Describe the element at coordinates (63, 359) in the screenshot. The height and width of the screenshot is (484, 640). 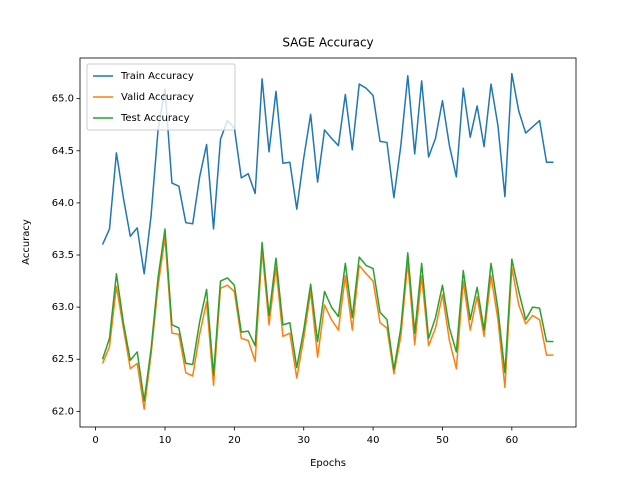
I see `y-tick-label: 62.5` at that location.